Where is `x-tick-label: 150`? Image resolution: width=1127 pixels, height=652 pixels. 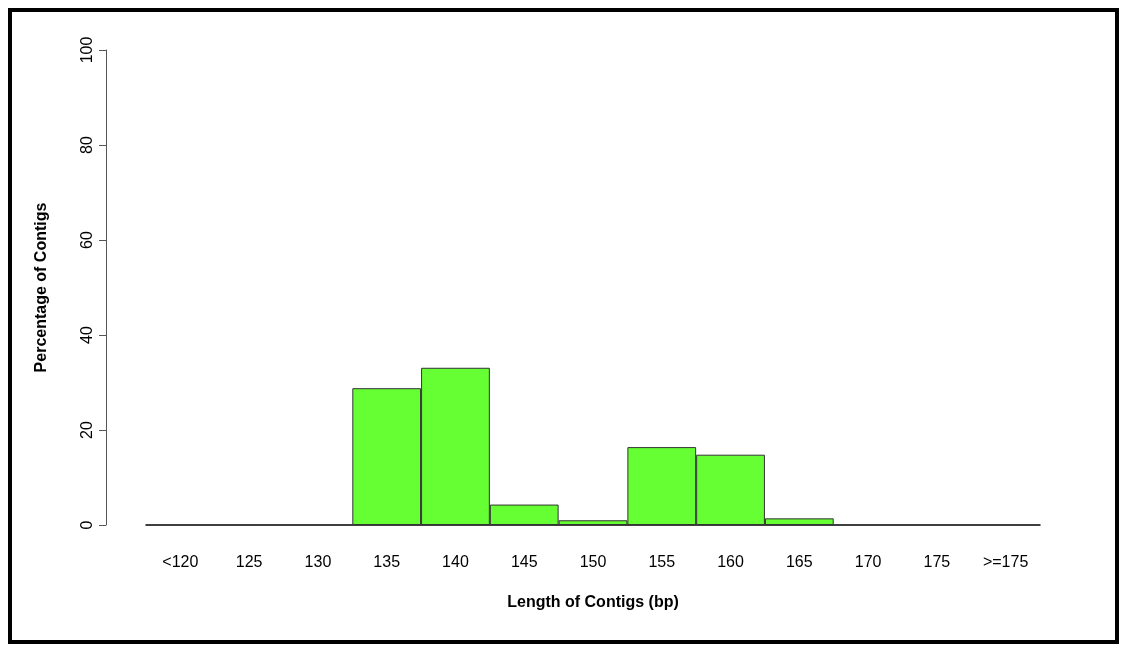 x-tick-label: 150 is located at coordinates (593, 561).